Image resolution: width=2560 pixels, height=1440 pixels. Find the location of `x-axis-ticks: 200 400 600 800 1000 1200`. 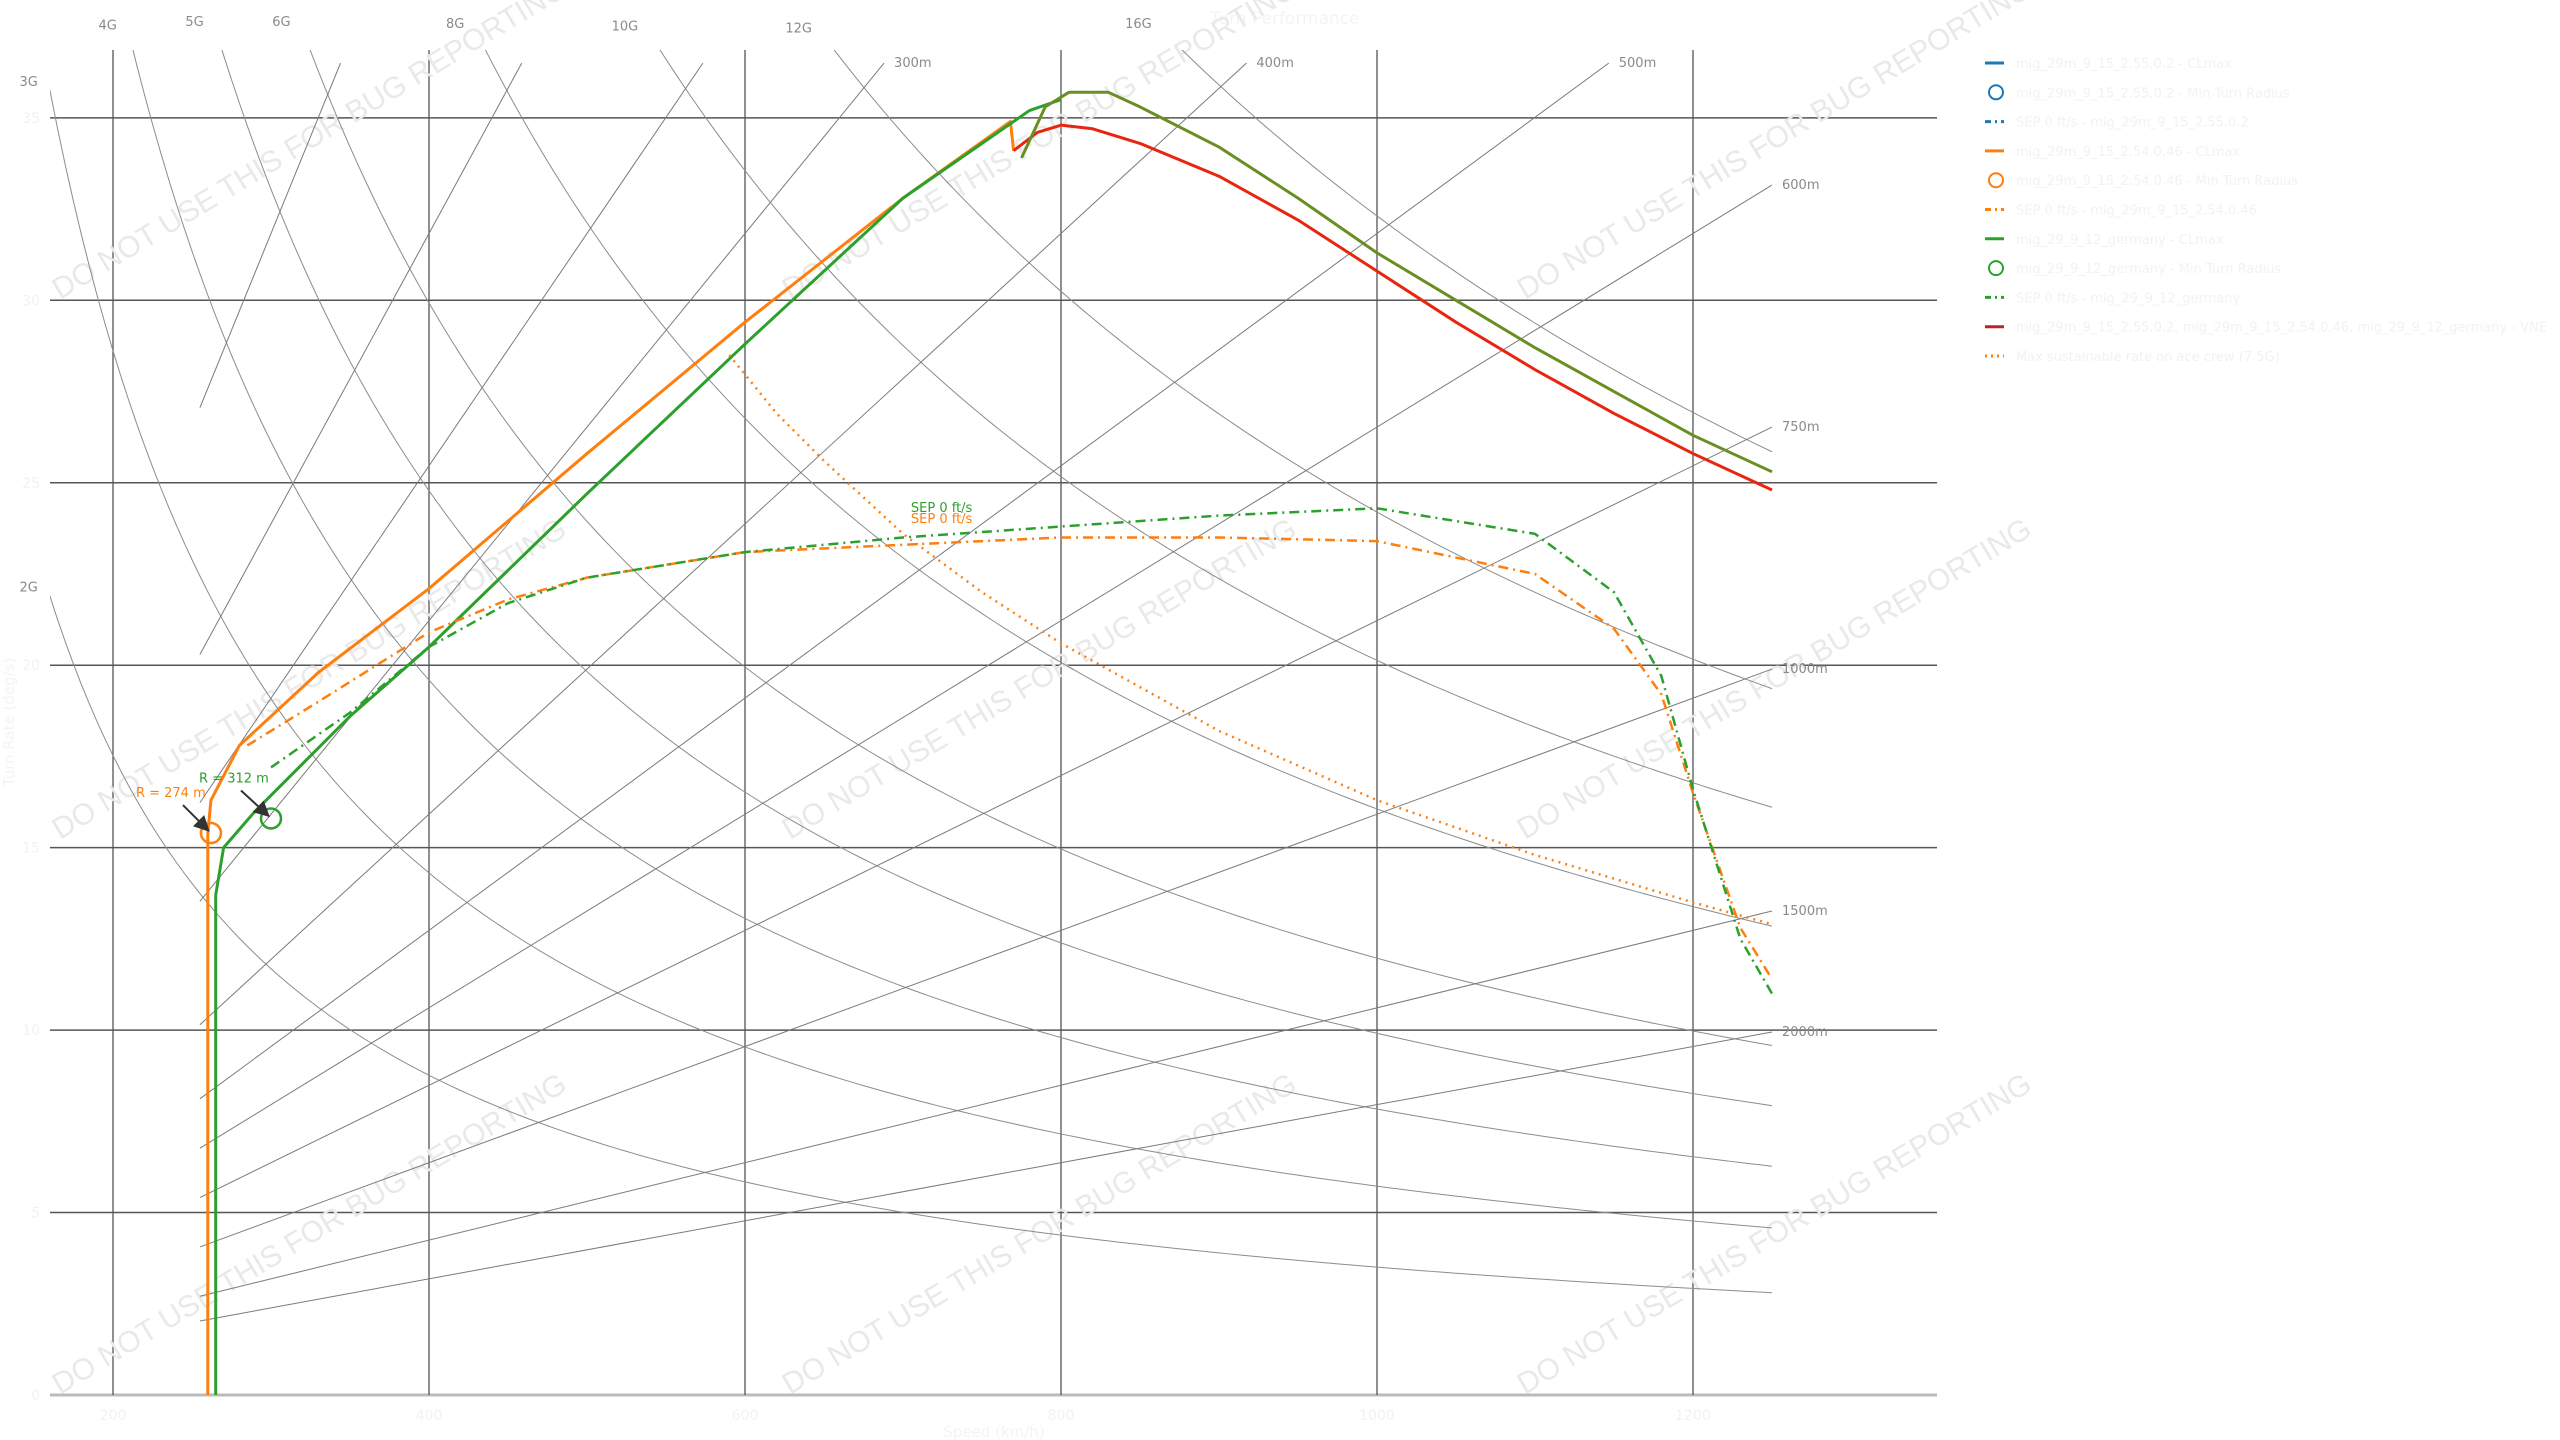

x-axis-ticks: 200 400 600 800 1000 1200 is located at coordinates (905, 1416).